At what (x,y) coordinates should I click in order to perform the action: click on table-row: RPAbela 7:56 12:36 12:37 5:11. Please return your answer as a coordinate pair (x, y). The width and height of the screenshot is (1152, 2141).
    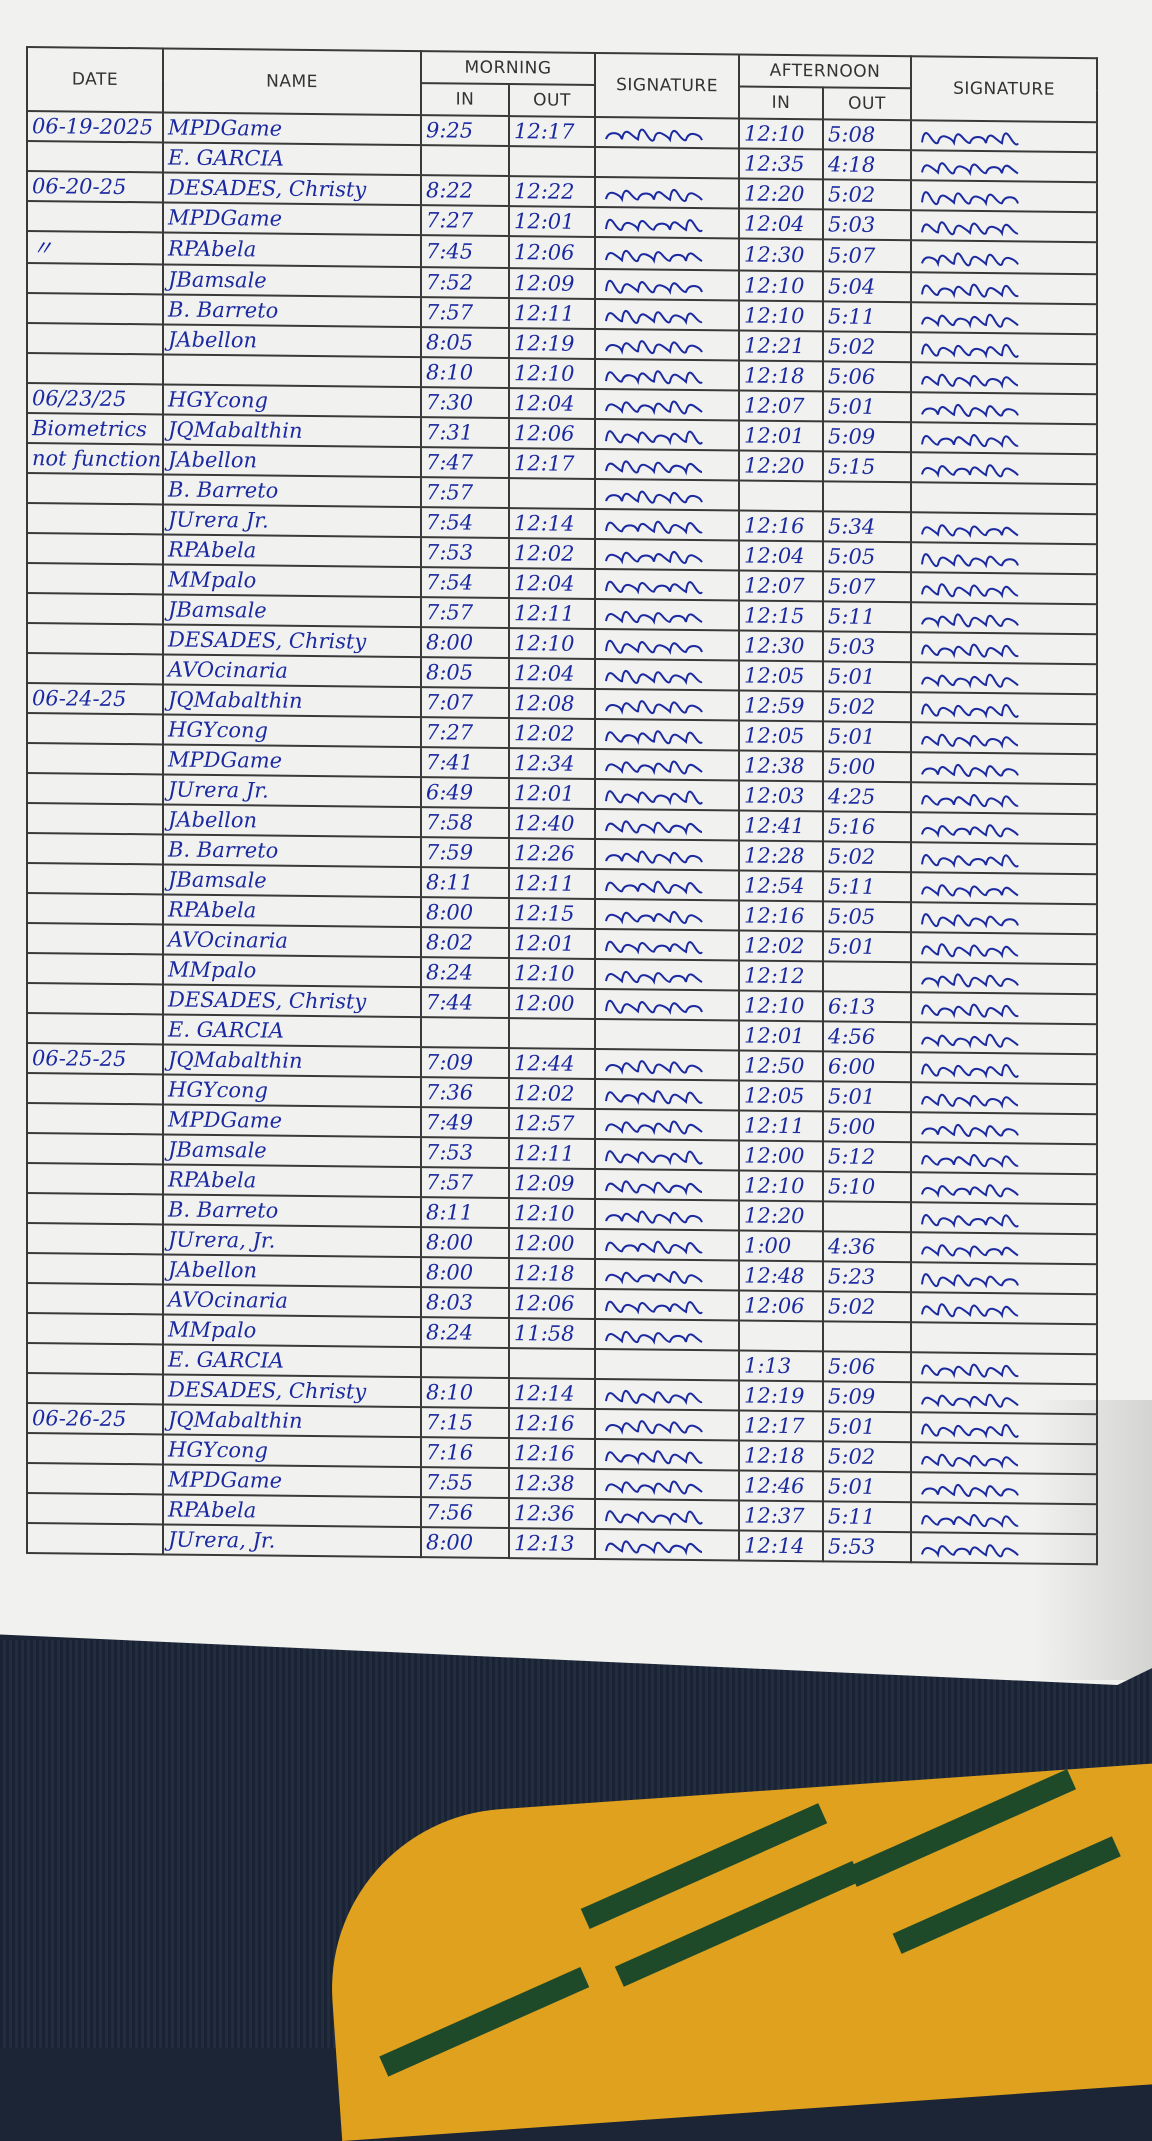
    Looking at the image, I should click on (562, 1514).